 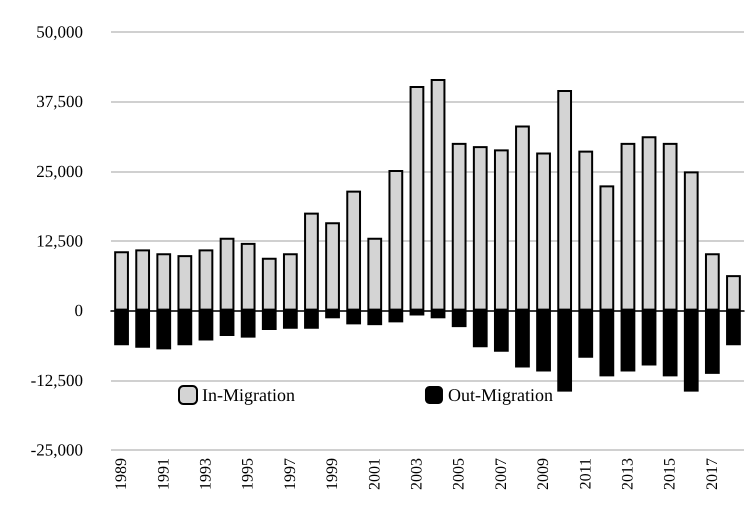 What do you see at coordinates (417, 474) in the screenshot?
I see `x-tick-label: 2003` at bounding box center [417, 474].